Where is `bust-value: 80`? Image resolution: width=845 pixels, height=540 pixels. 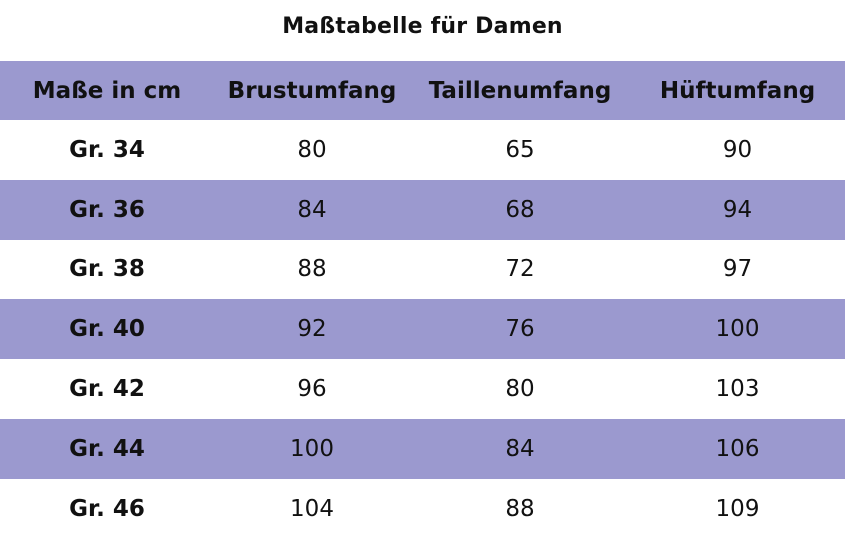
bust-value: 80 is located at coordinates (312, 149).